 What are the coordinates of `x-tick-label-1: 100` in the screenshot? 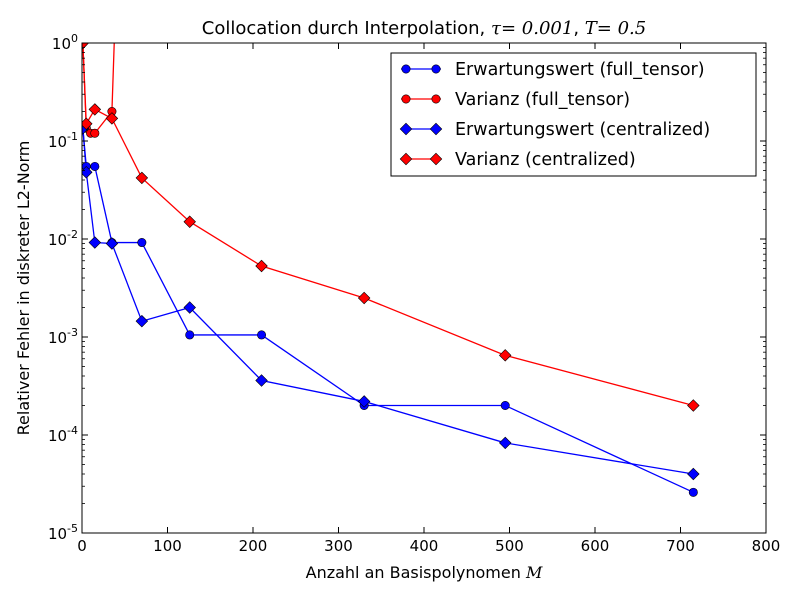 It's located at (167, 546).